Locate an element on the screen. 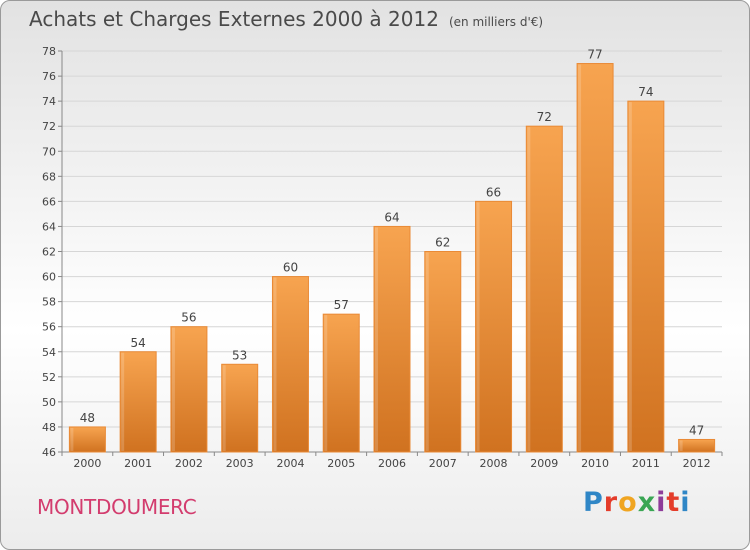 Image resolution: width=750 pixels, height=550 pixels. bar-2005 is located at coordinates (341, 383).